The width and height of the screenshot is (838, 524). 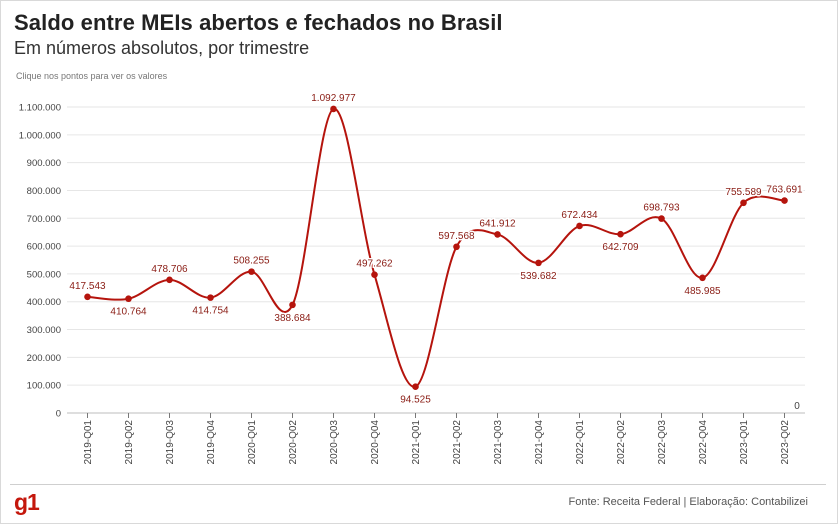 I want to click on data-label: 698.793, so click(x=661, y=208).